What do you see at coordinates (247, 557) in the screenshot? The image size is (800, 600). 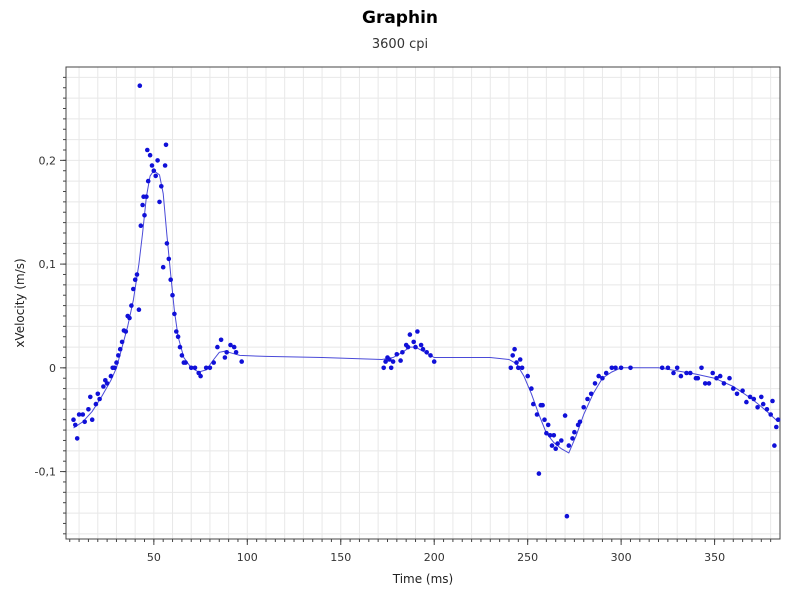 I see `x-tick-label: 100` at bounding box center [247, 557].